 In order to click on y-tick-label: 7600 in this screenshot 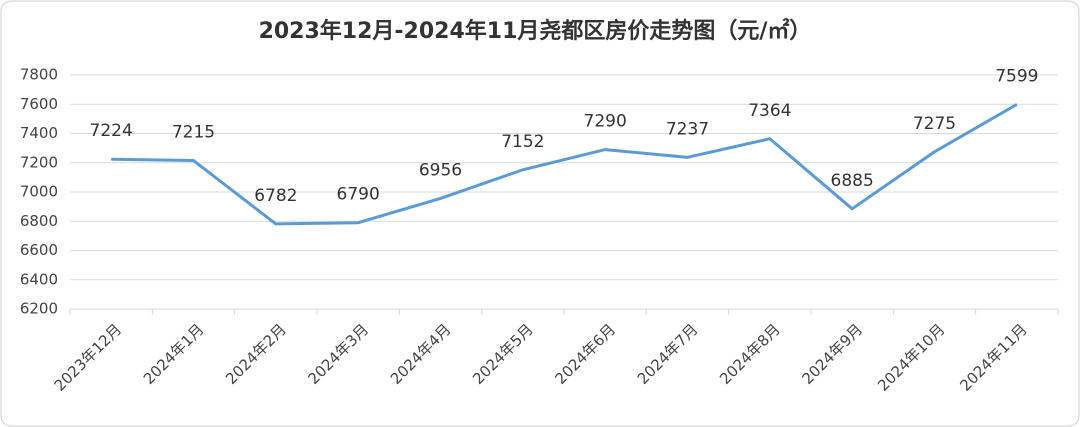, I will do `click(39, 104)`.